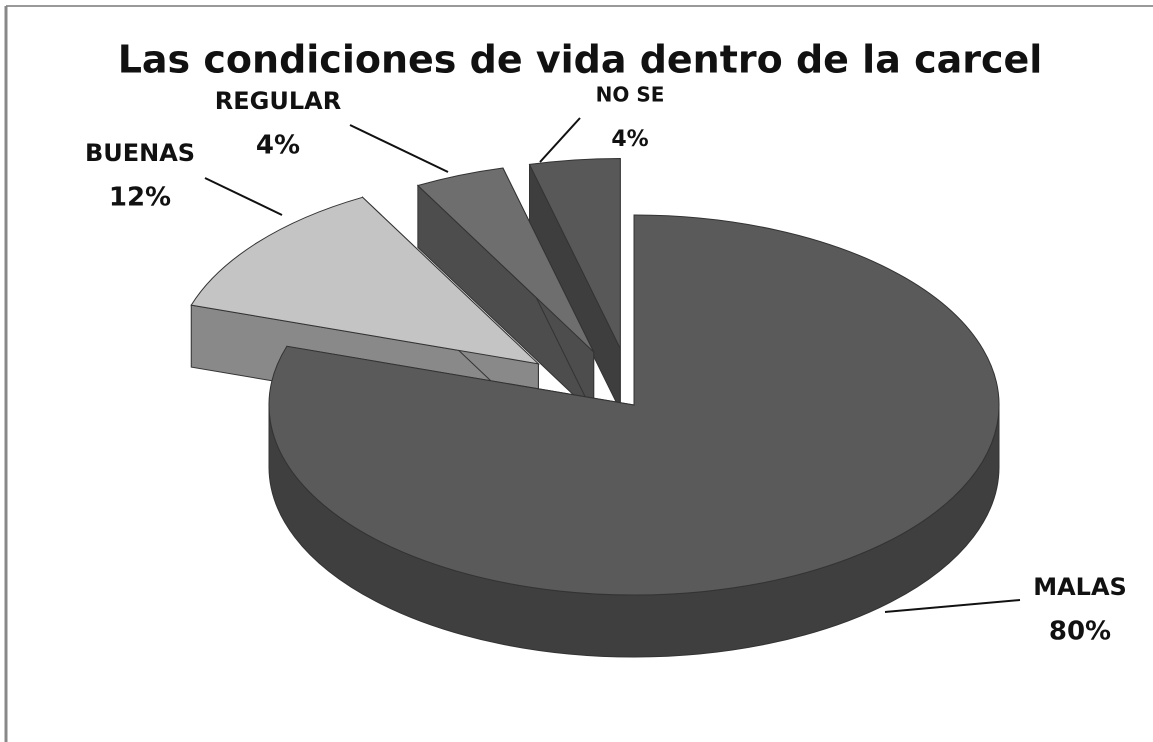 The width and height of the screenshot is (1153, 742). I want to click on category-label: BUENAS, so click(140, 153).